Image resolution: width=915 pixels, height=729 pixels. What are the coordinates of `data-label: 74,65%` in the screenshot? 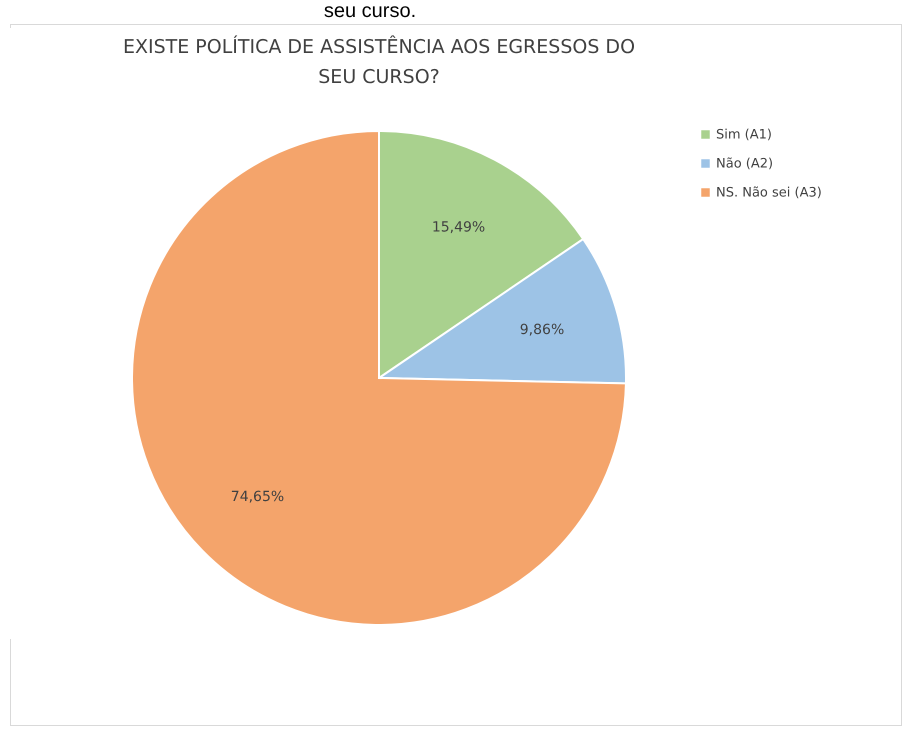 It's located at (257, 496).